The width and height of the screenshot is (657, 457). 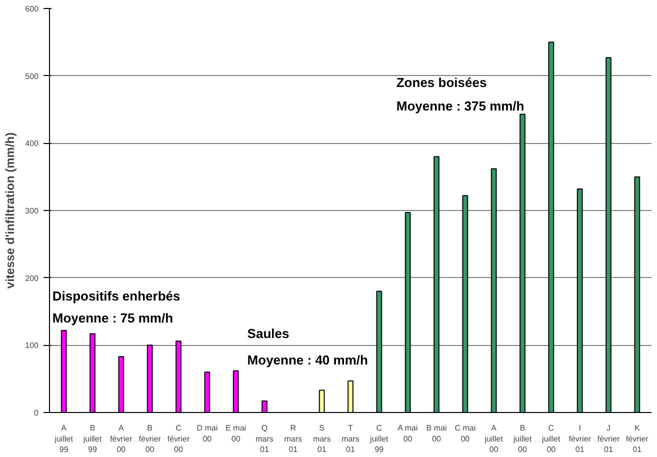 What do you see at coordinates (408, 434) in the screenshot?
I see `x-tick-label: A mai 00` at bounding box center [408, 434].